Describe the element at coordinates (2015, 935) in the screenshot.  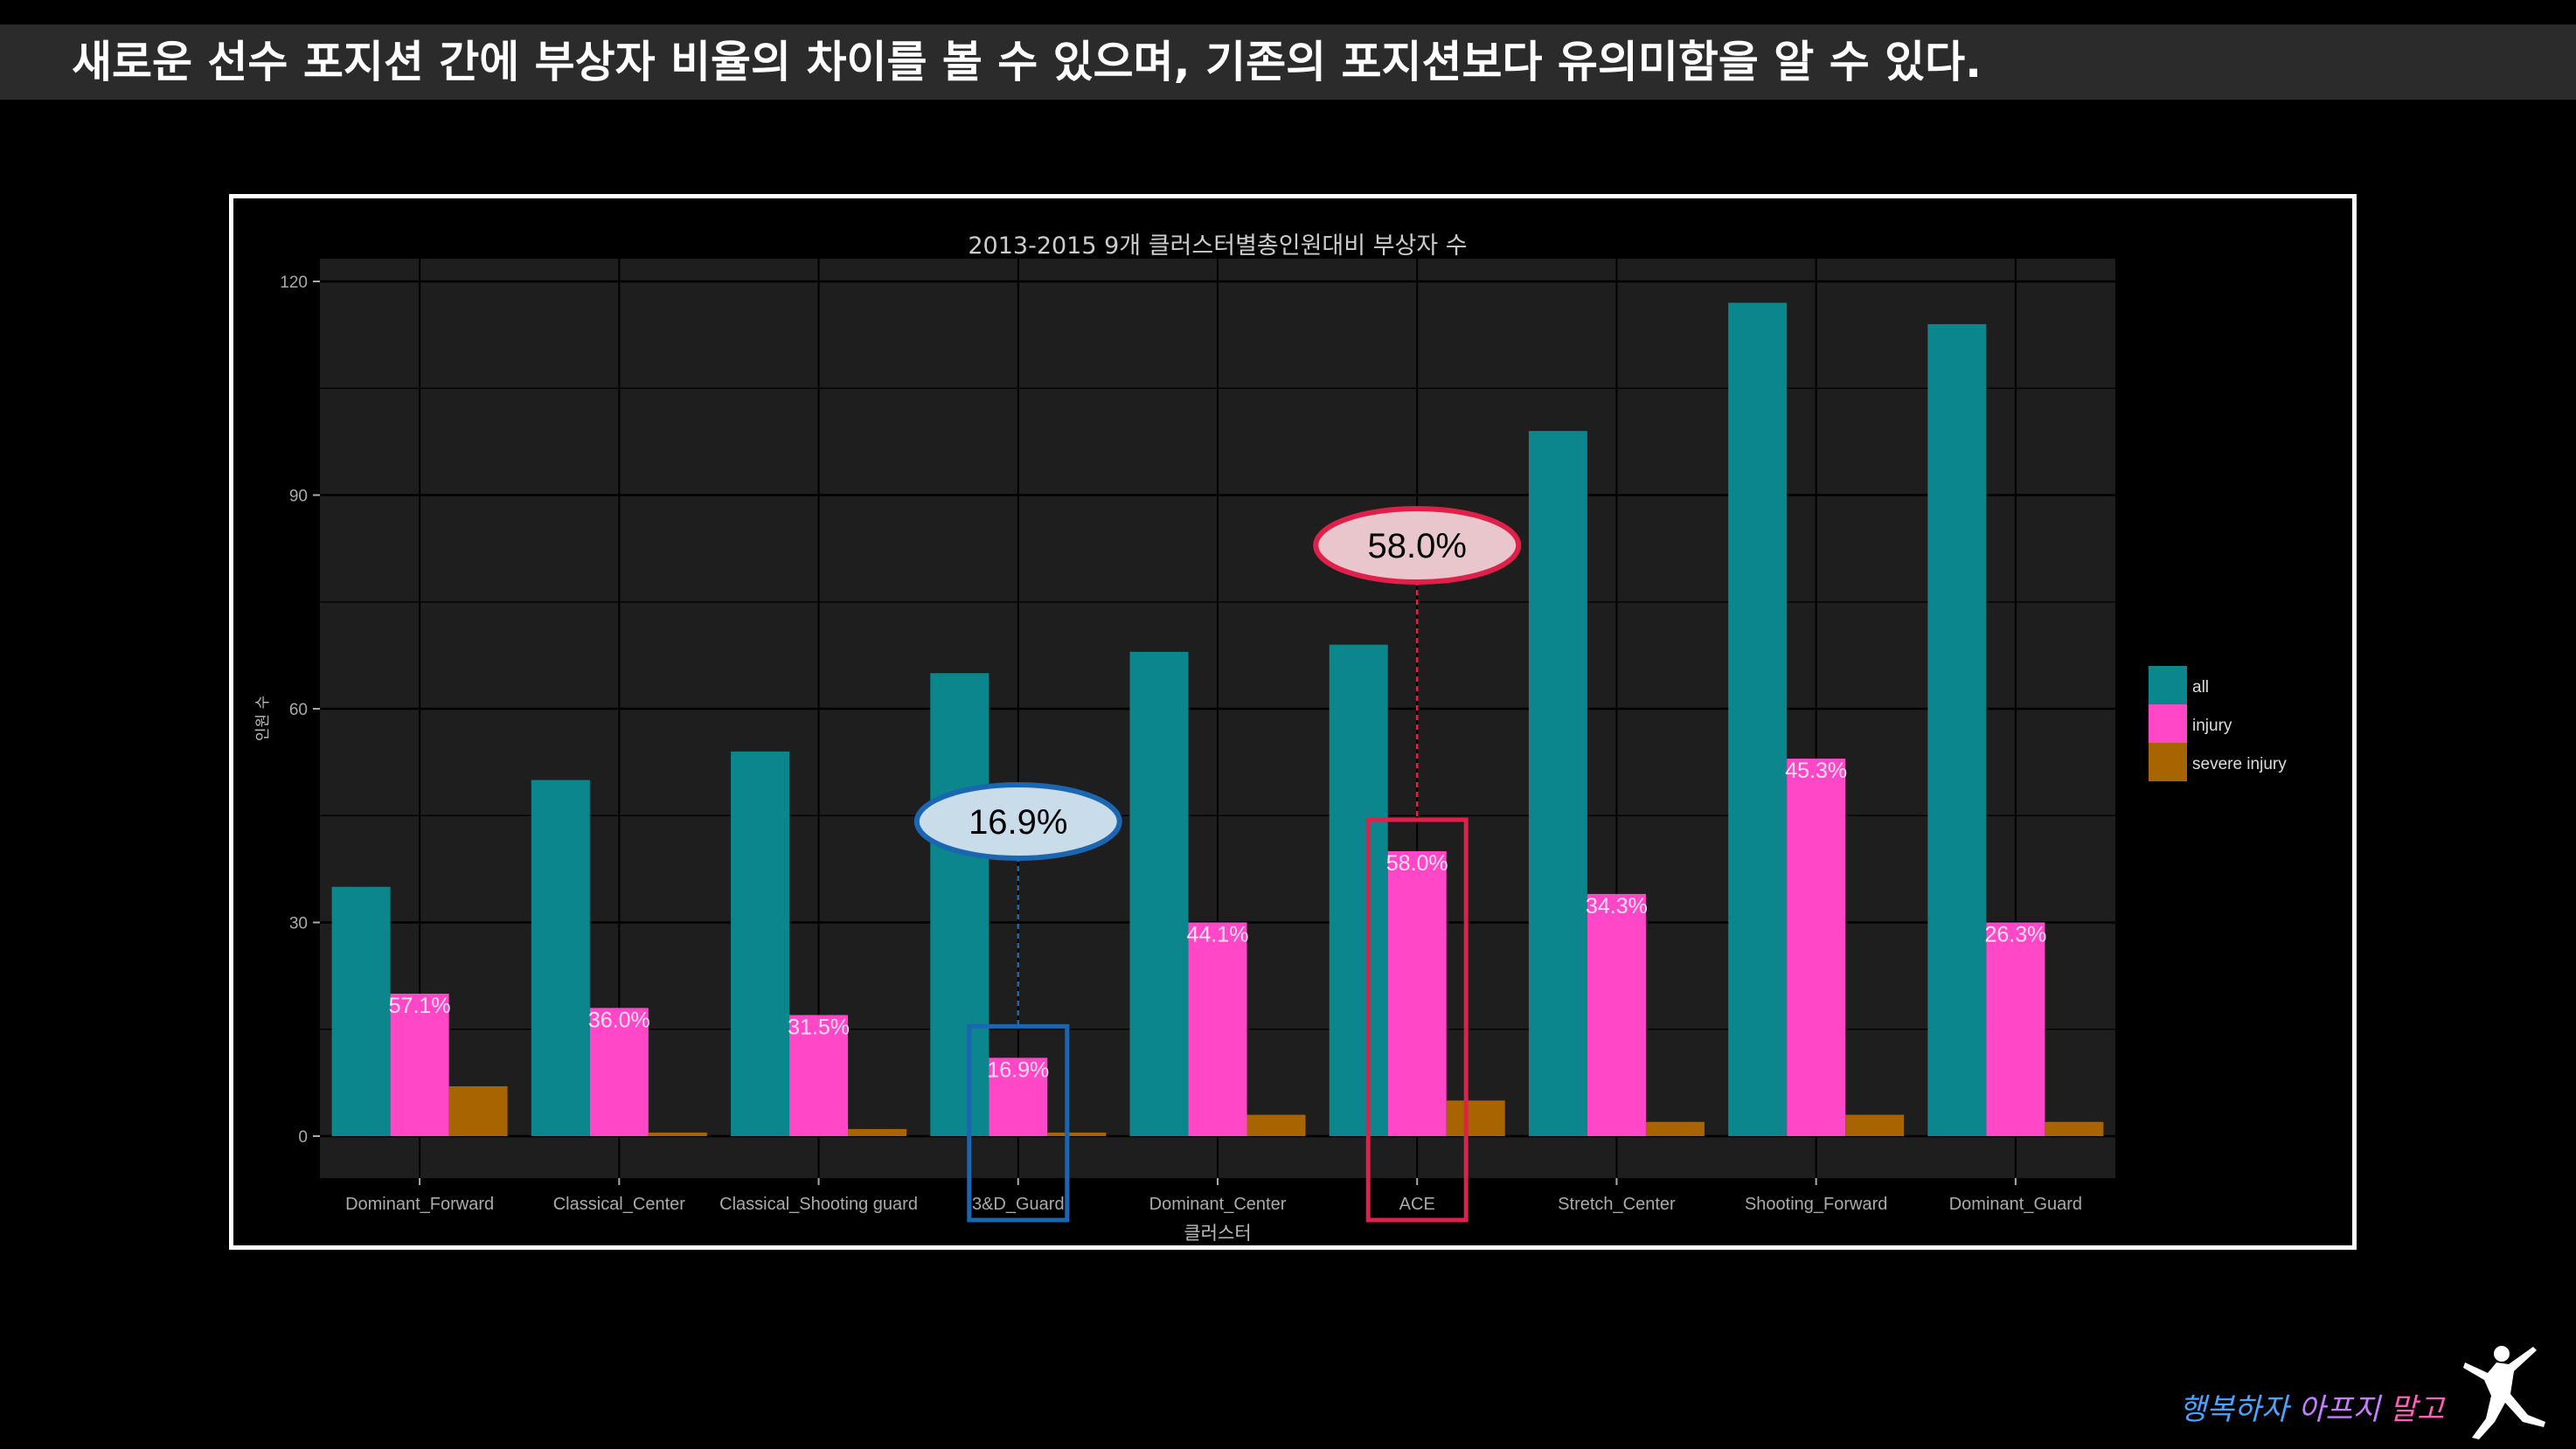
I see `injury-percent-label: 26.3%` at that location.